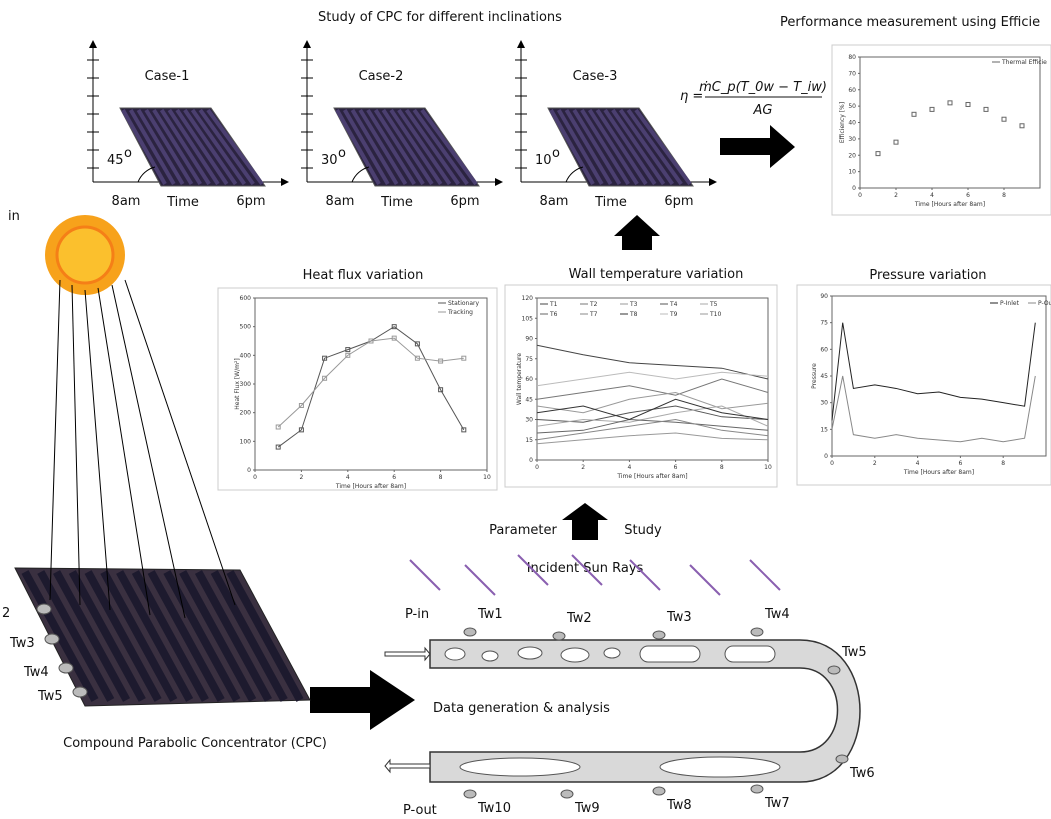 This screenshot has width=1051, height=819. Describe the element at coordinates (246, 355) in the screenshot. I see `y-tick-label: 400` at that location.